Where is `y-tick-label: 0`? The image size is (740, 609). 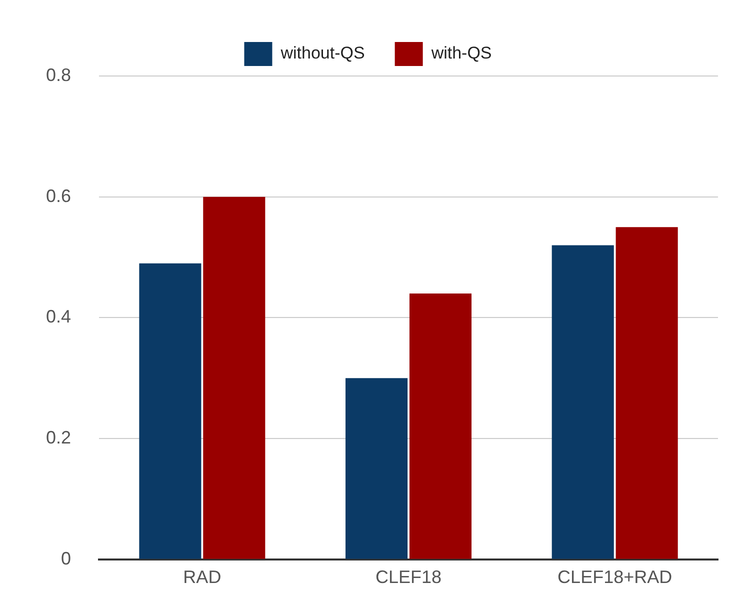 y-tick-label: 0 is located at coordinates (66, 558).